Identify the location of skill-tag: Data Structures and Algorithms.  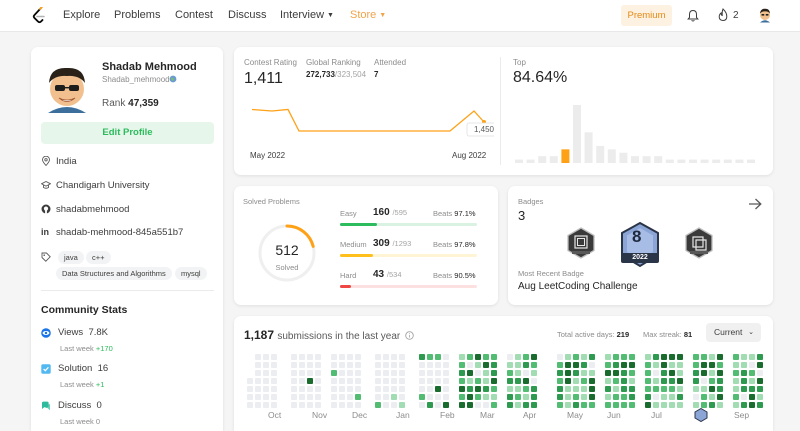
(114, 273).